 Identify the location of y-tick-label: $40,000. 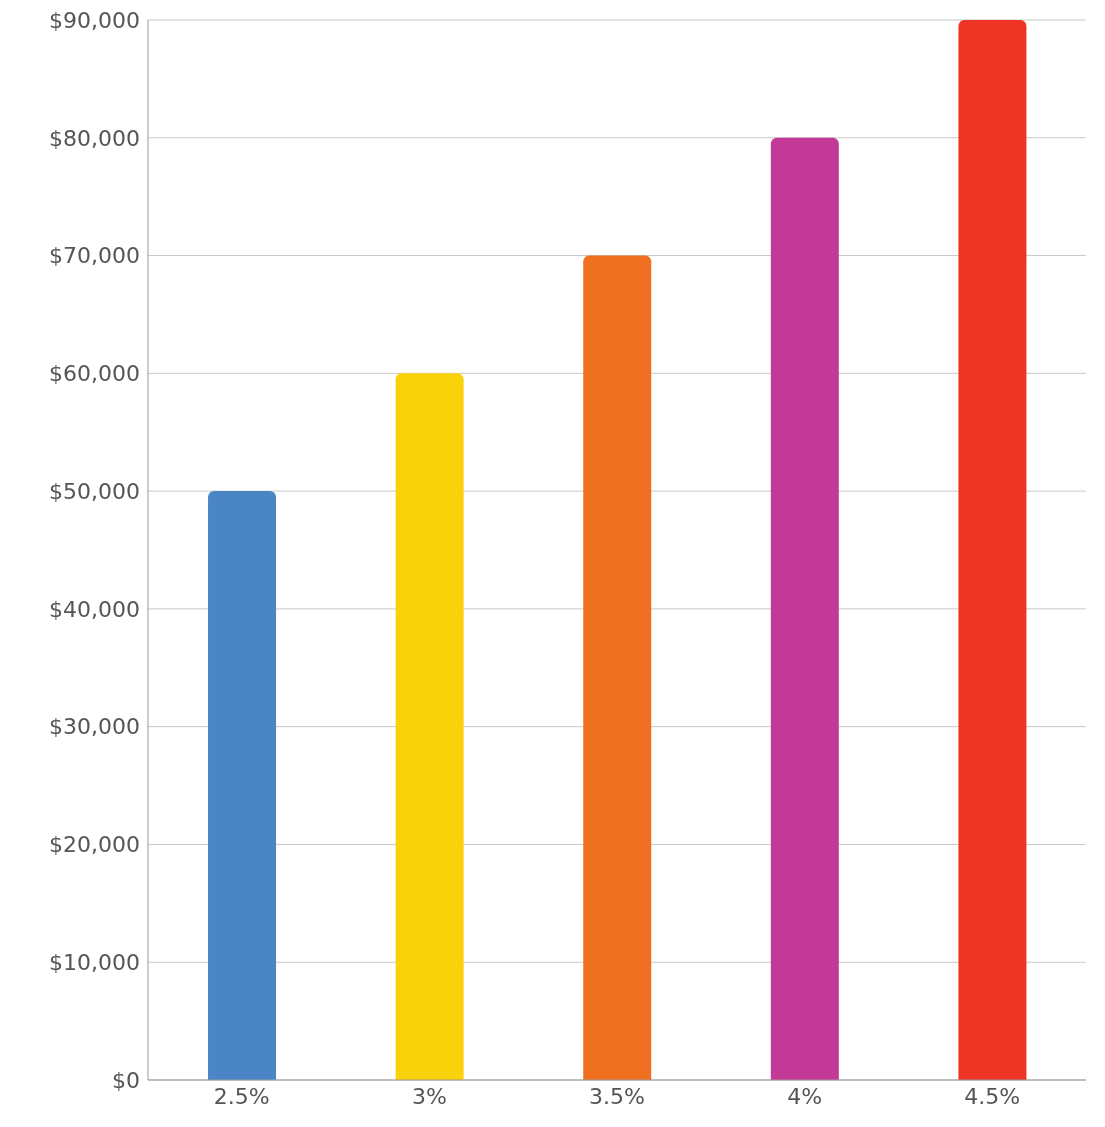
(94, 609).